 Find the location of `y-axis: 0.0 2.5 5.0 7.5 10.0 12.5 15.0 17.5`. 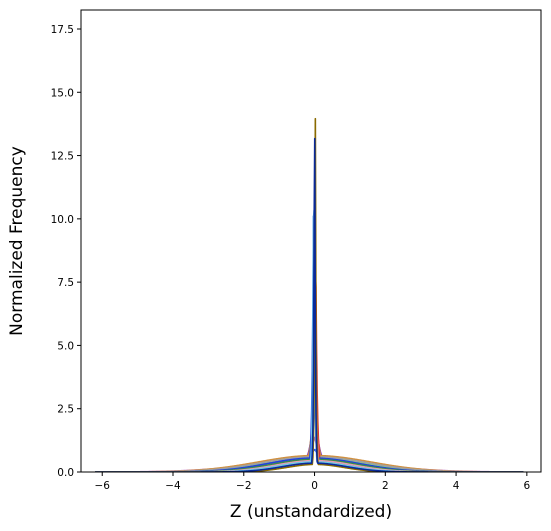

y-axis: 0.0 2.5 5.0 7.5 10.0 12.5 15.0 17.5 is located at coordinates (66, 251).